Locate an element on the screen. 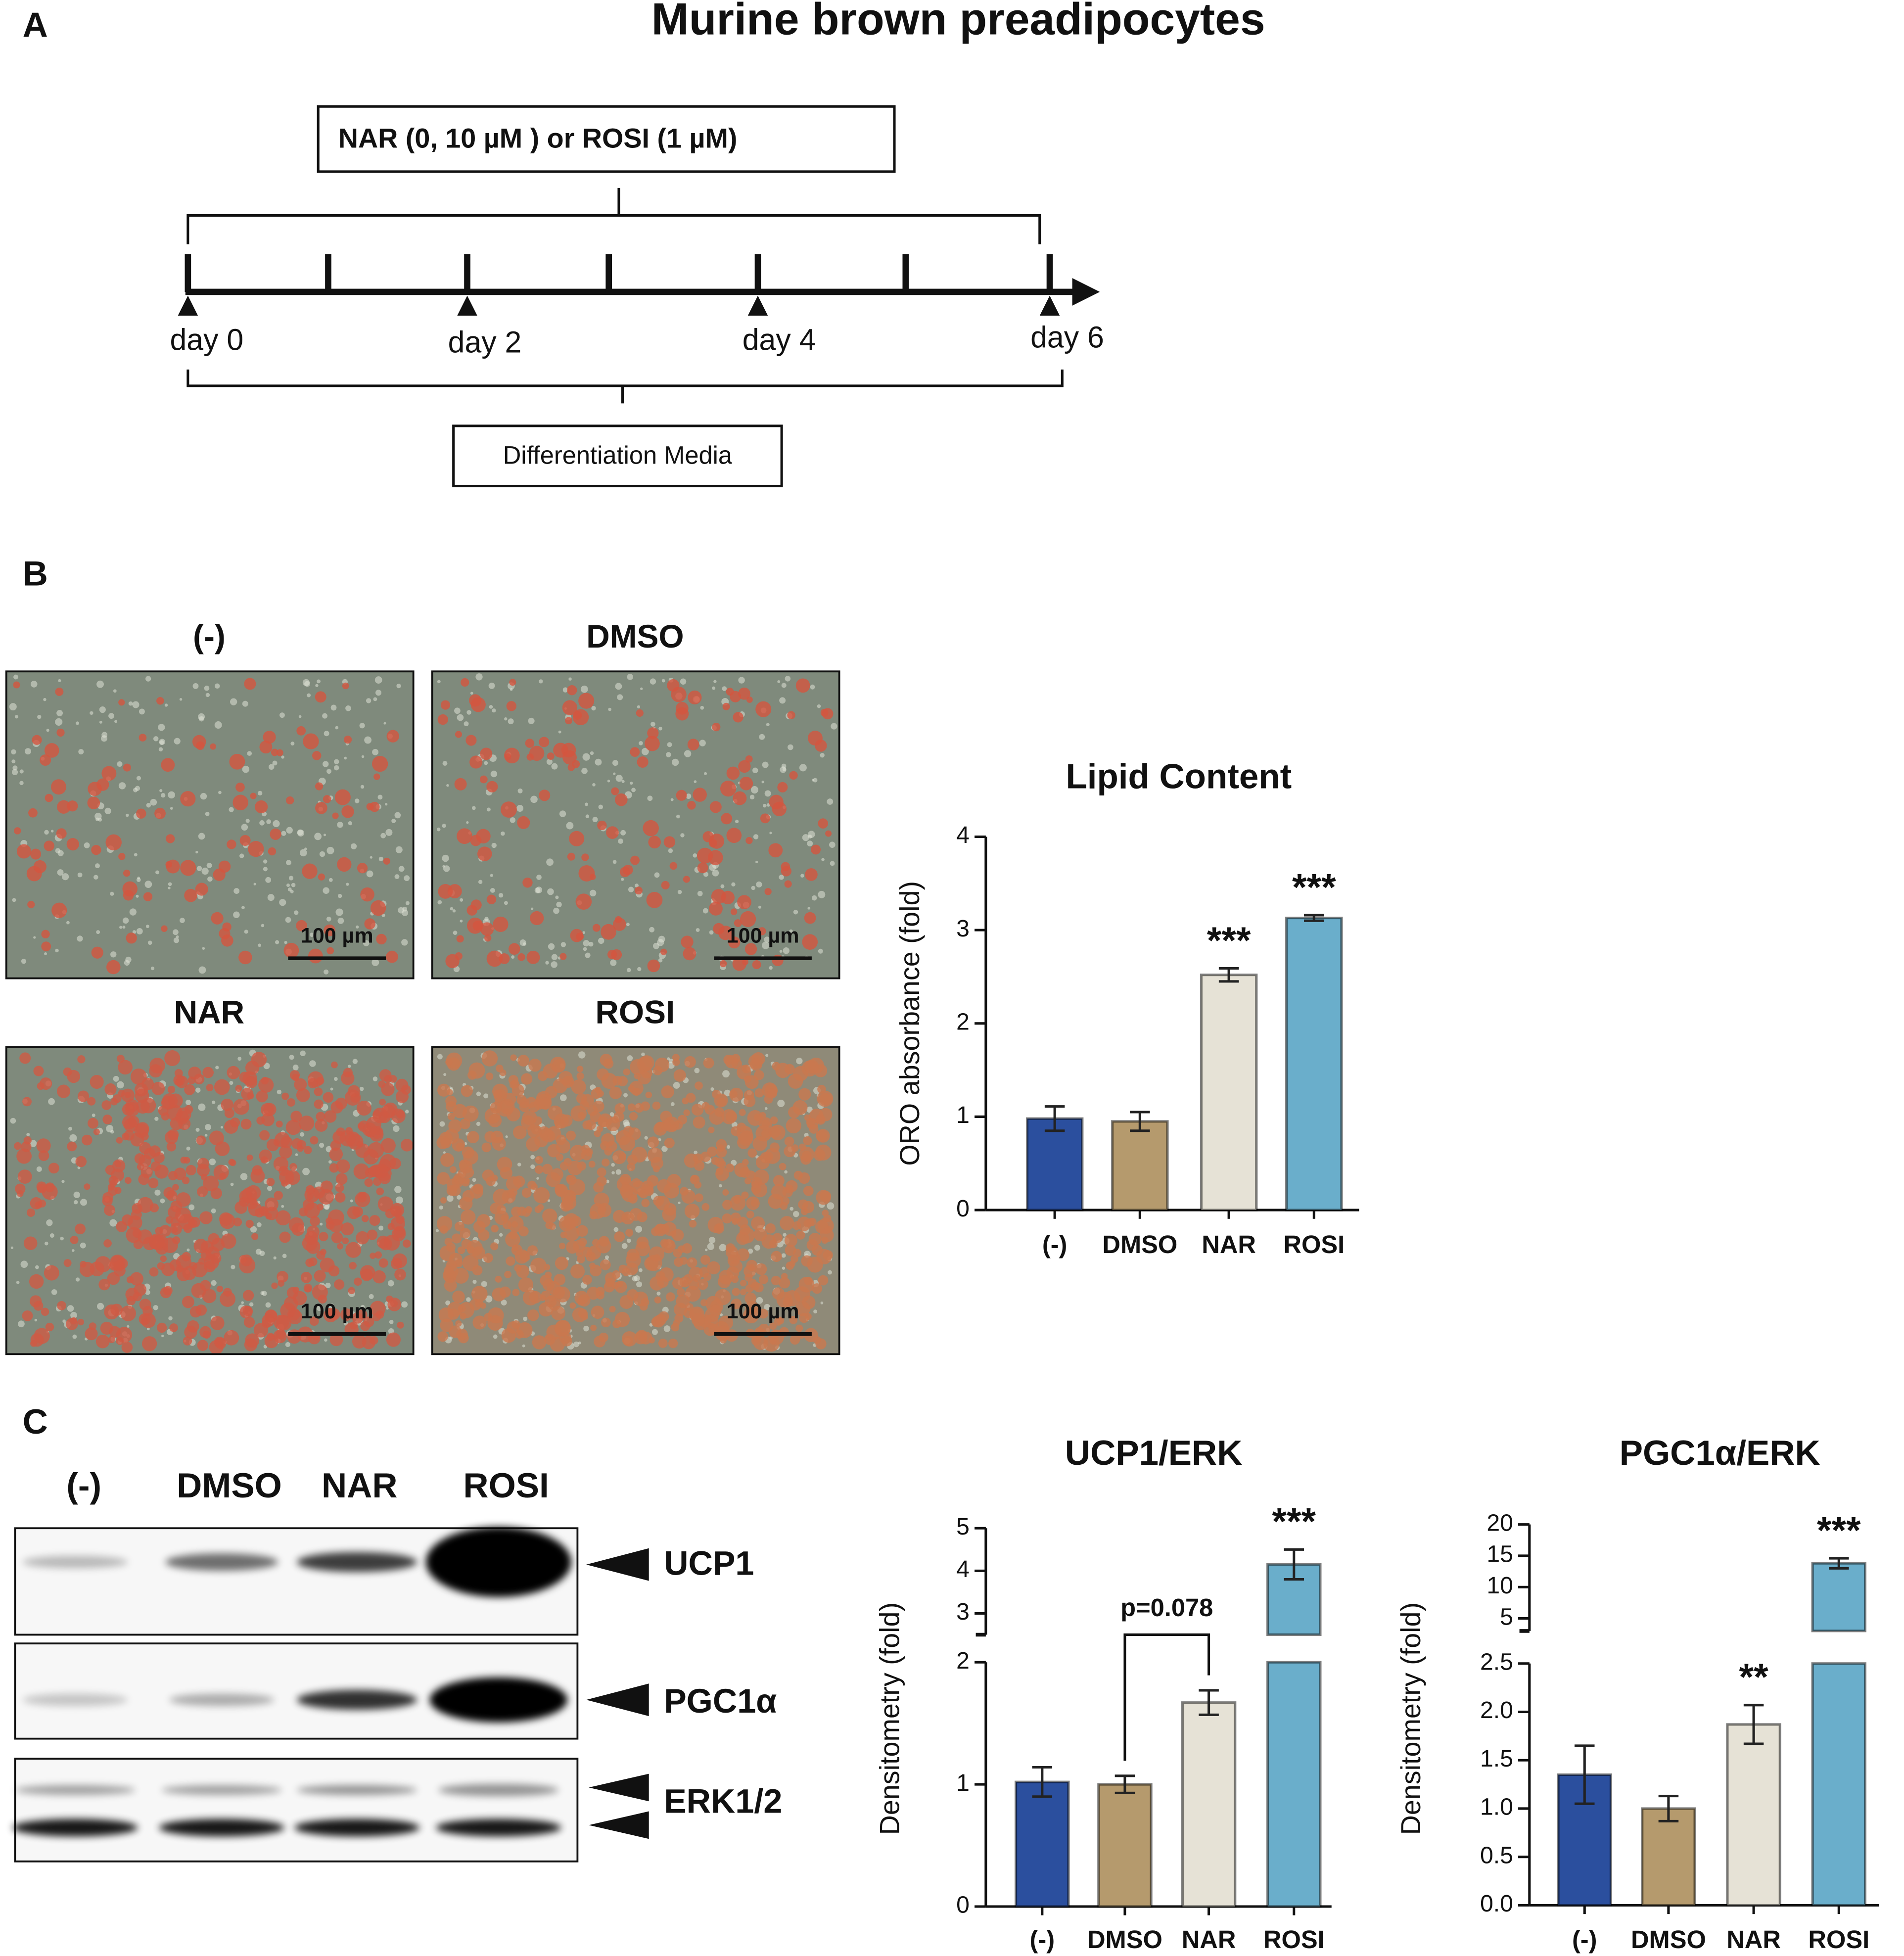 The image size is (1904, 1956). figure-title: Murine brown preadipocytes is located at coordinates (958, 23).